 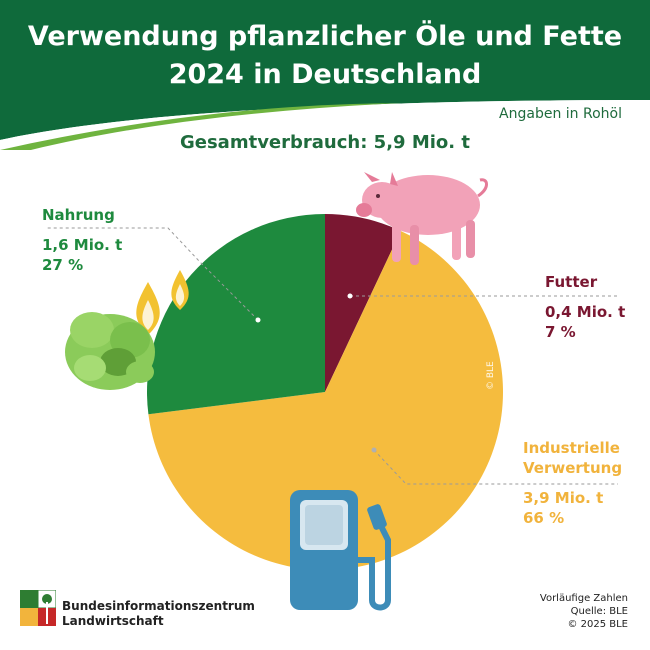 What do you see at coordinates (563, 498) in the screenshot?
I see `label-industrie-amount: 3,9 Mio. t` at bounding box center [563, 498].